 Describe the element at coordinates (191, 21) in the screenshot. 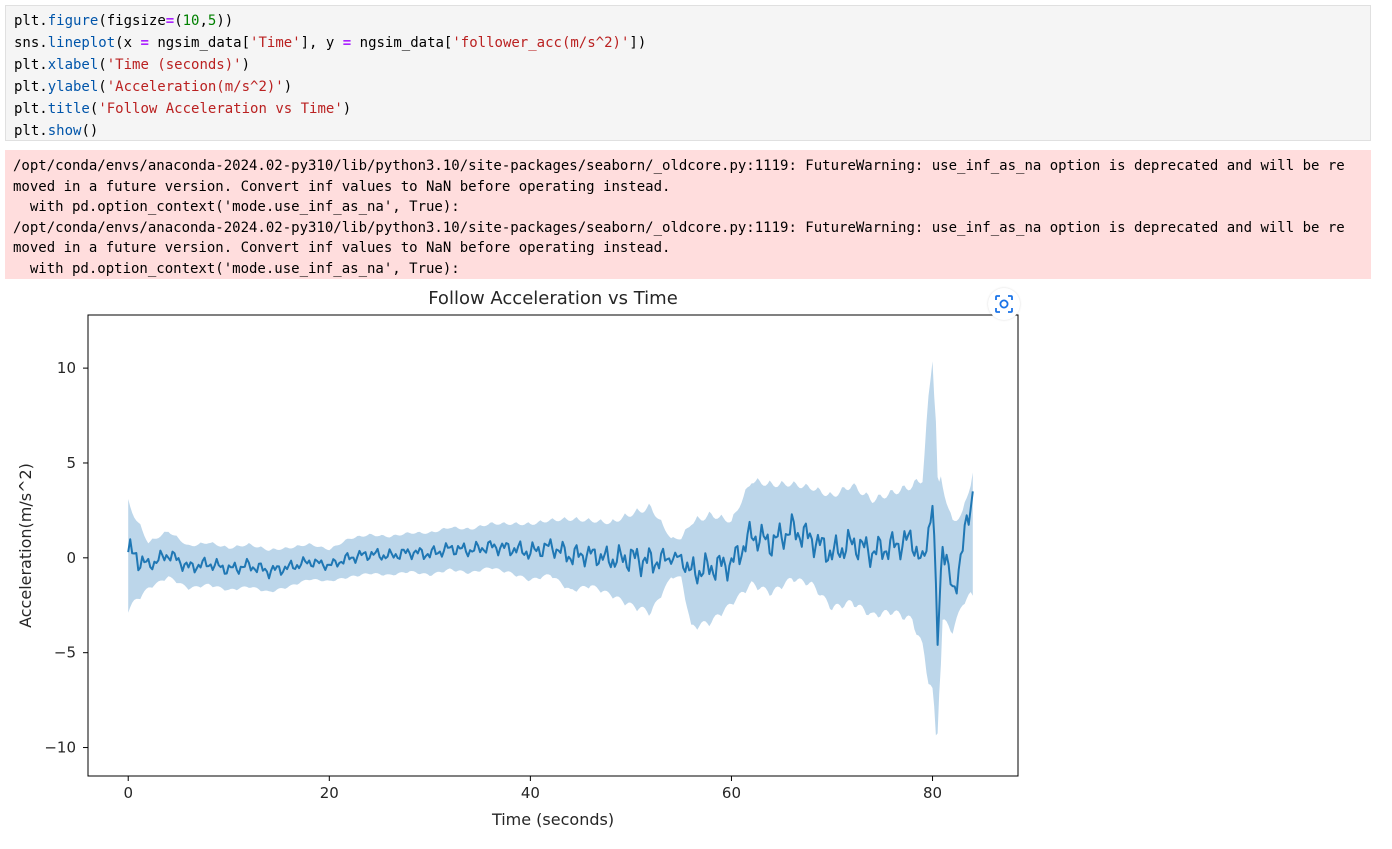

I see `code-token: 10` at that location.